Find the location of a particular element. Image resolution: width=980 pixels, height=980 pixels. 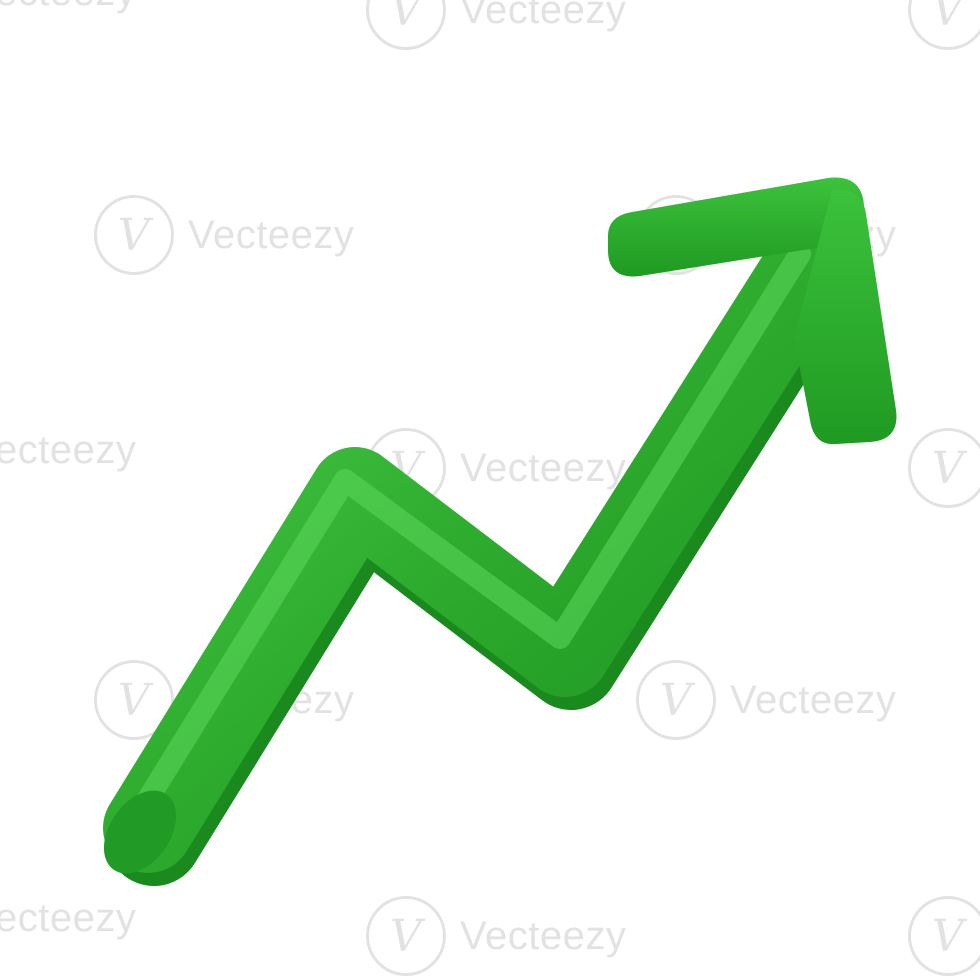

arrow-tail-cap is located at coordinates (140, 832).